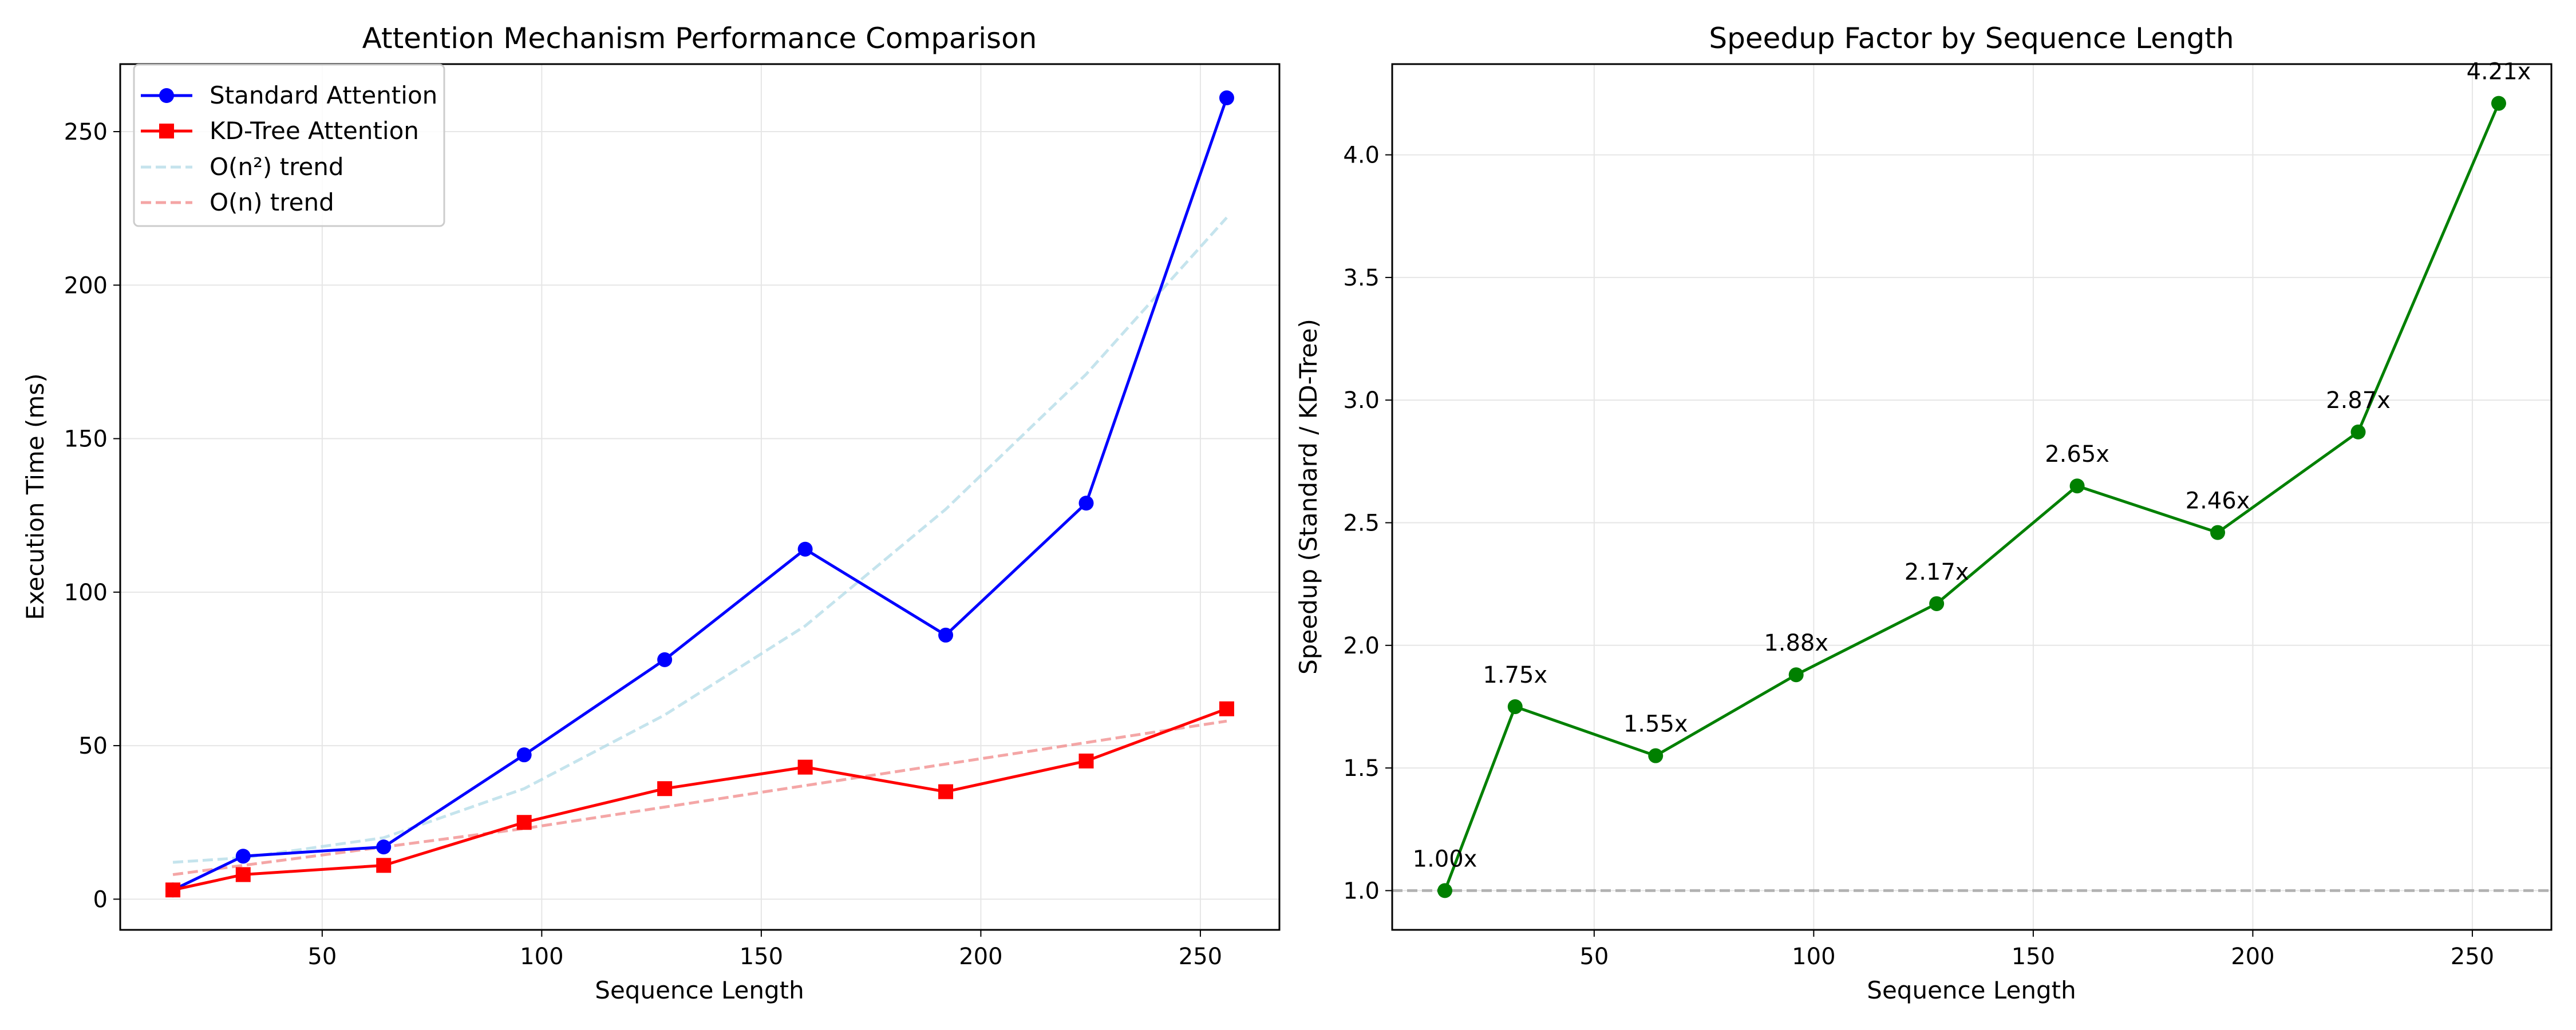 Image resolution: width=2576 pixels, height=1030 pixels. What do you see at coordinates (314, 131) in the screenshot?
I see `legend-label: KD-Tree Attention` at bounding box center [314, 131].